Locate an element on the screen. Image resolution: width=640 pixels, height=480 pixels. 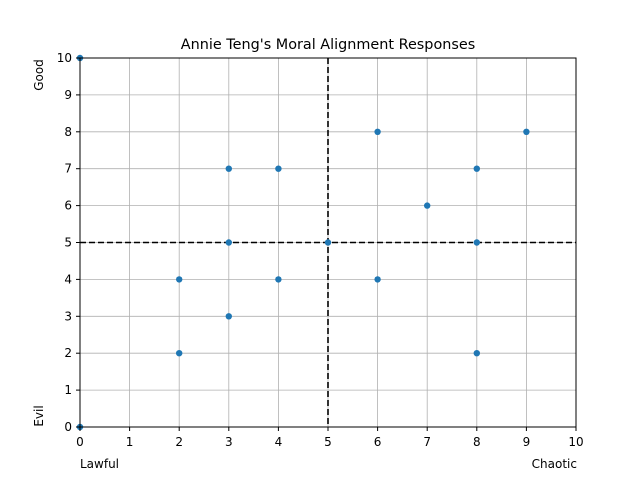
x-tick-label: 8 is located at coordinates (477, 442).